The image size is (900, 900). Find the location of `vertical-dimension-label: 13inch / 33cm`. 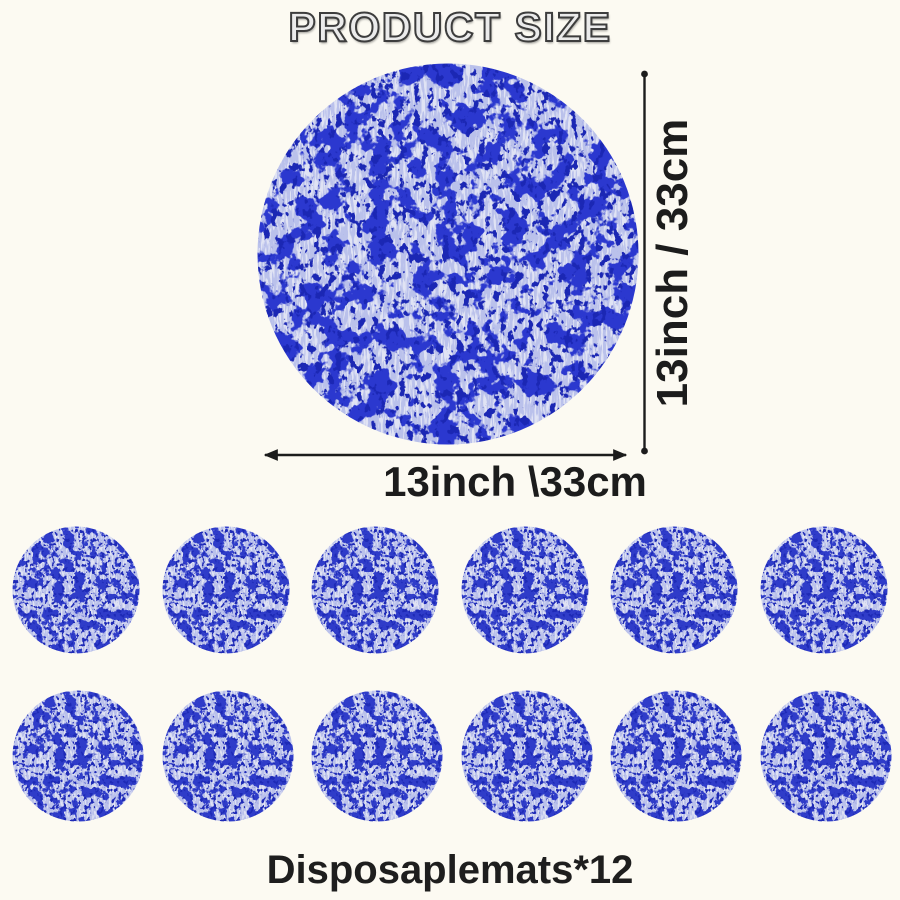

vertical-dimension-label: 13inch / 33cm is located at coordinates (672, 263).